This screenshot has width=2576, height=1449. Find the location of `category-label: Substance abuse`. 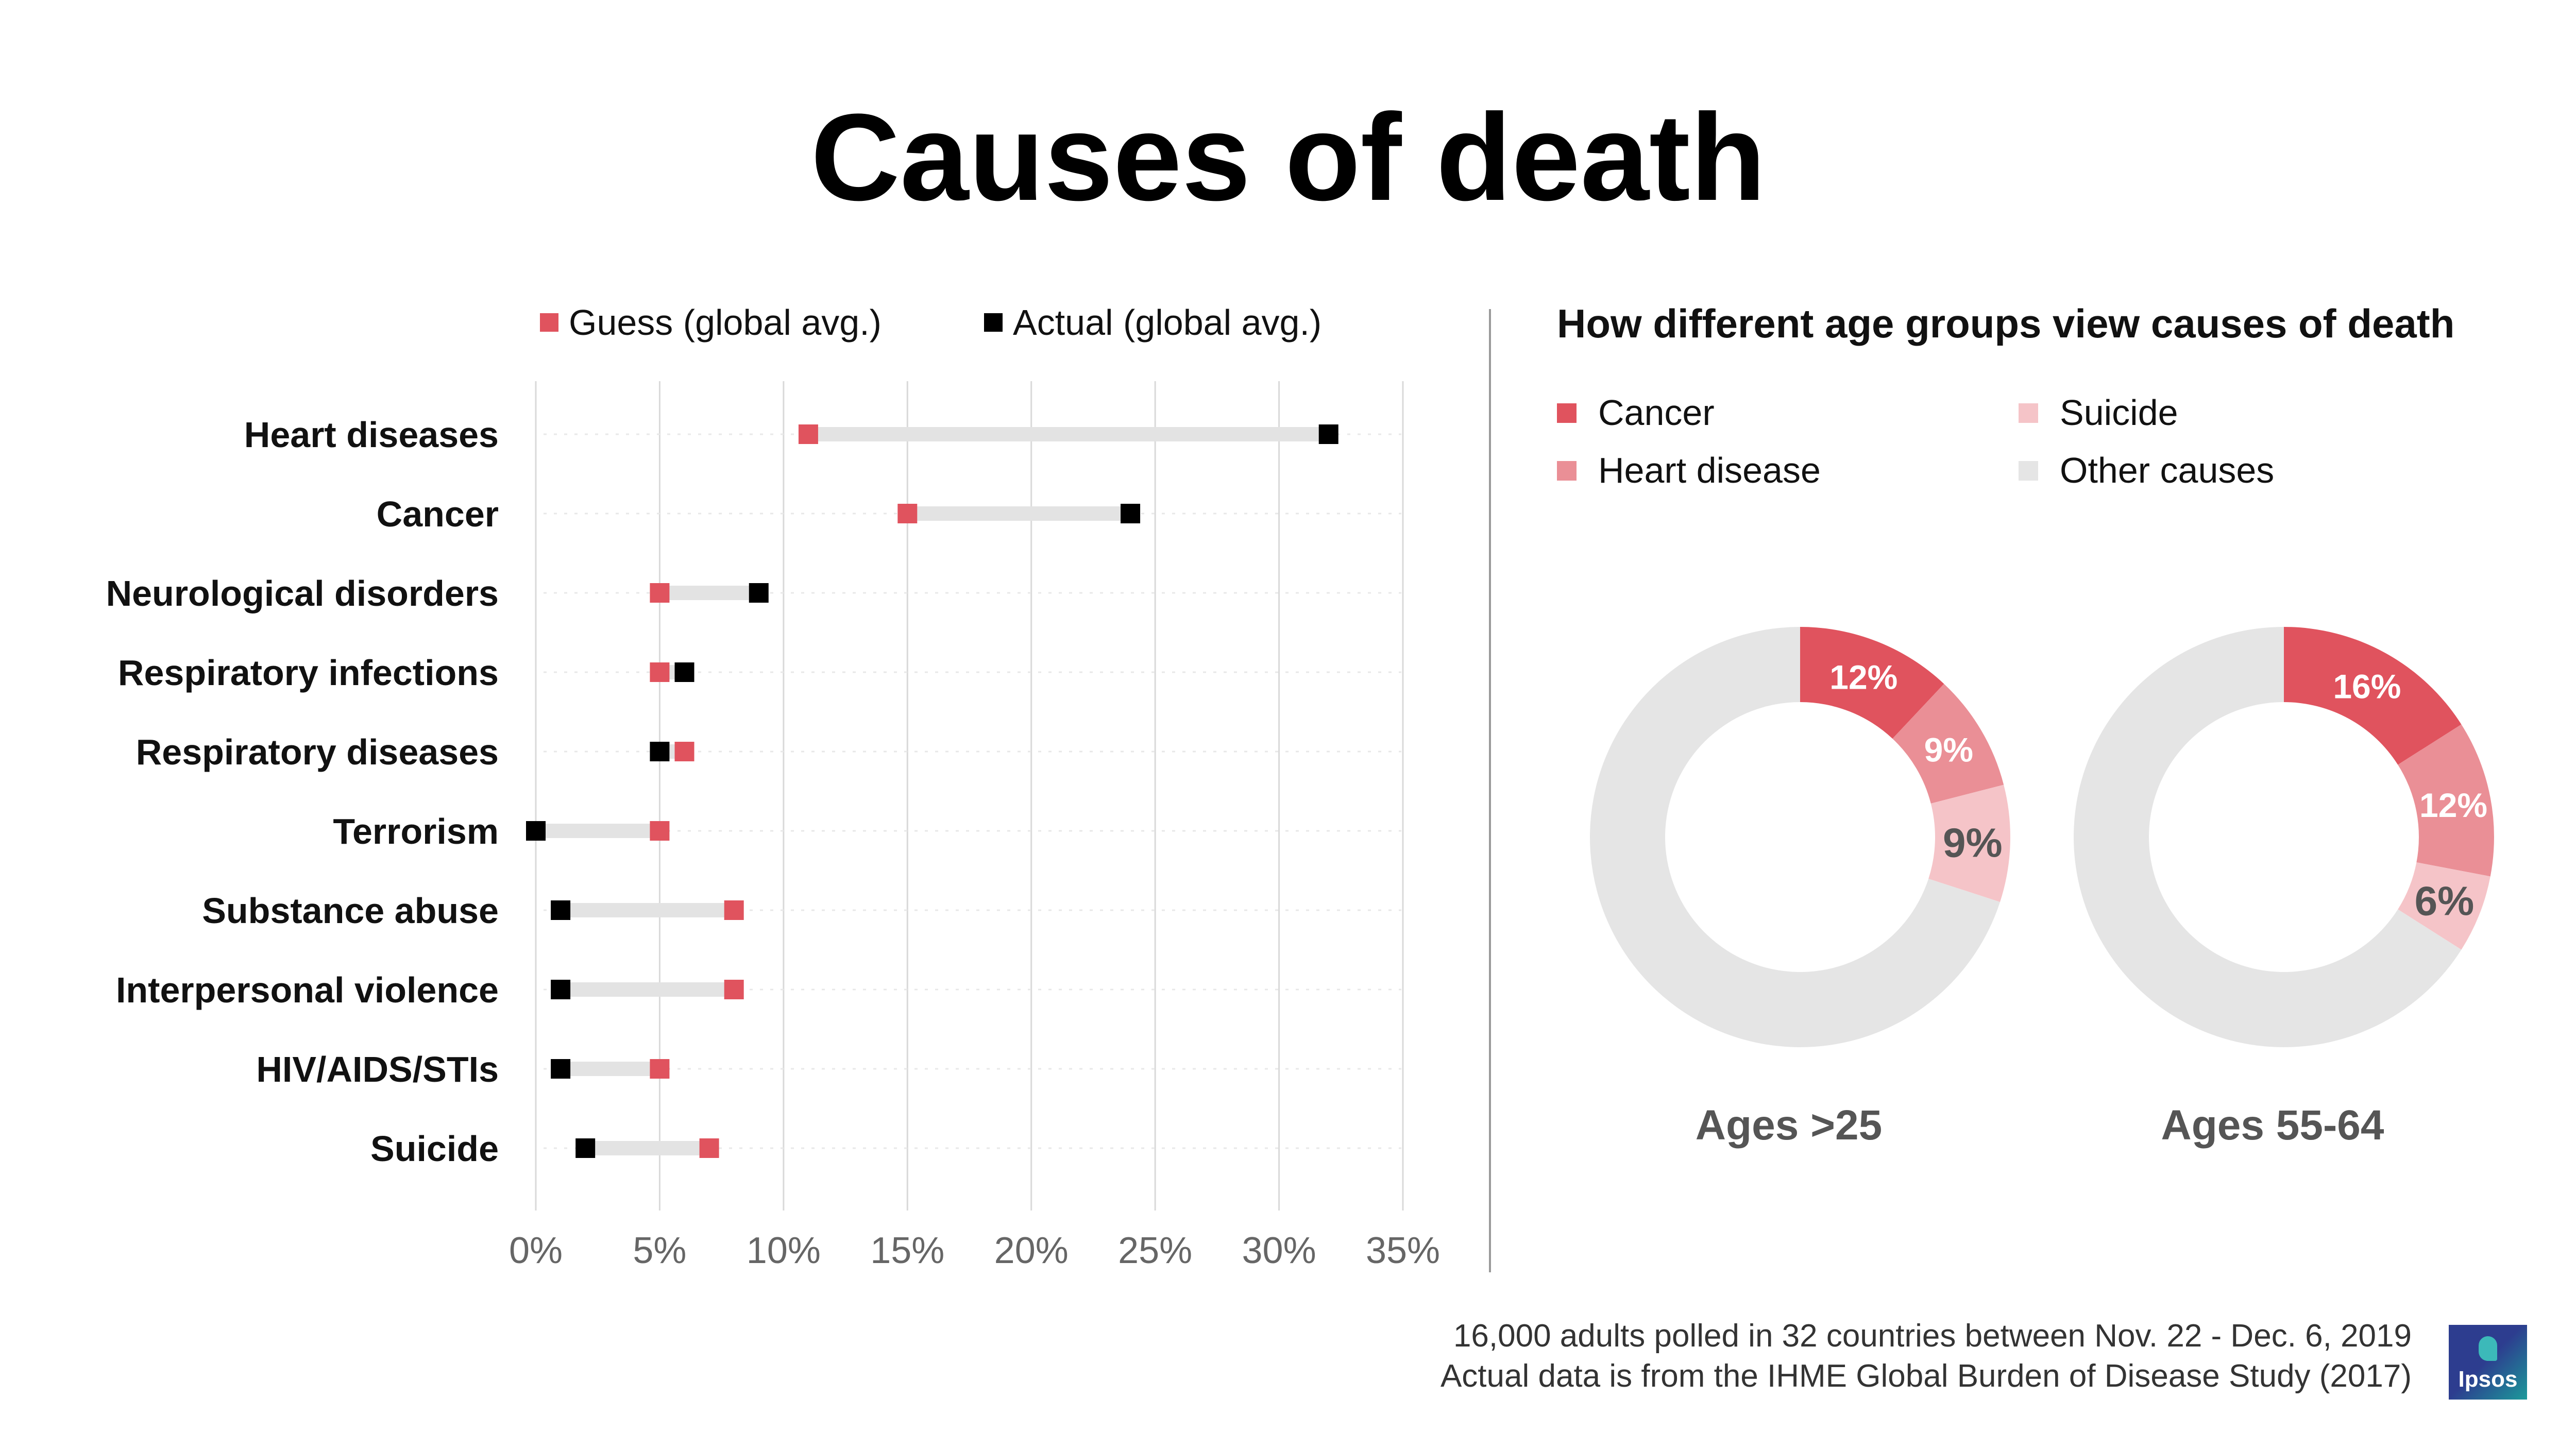

category-label: Substance abuse is located at coordinates (350, 911).